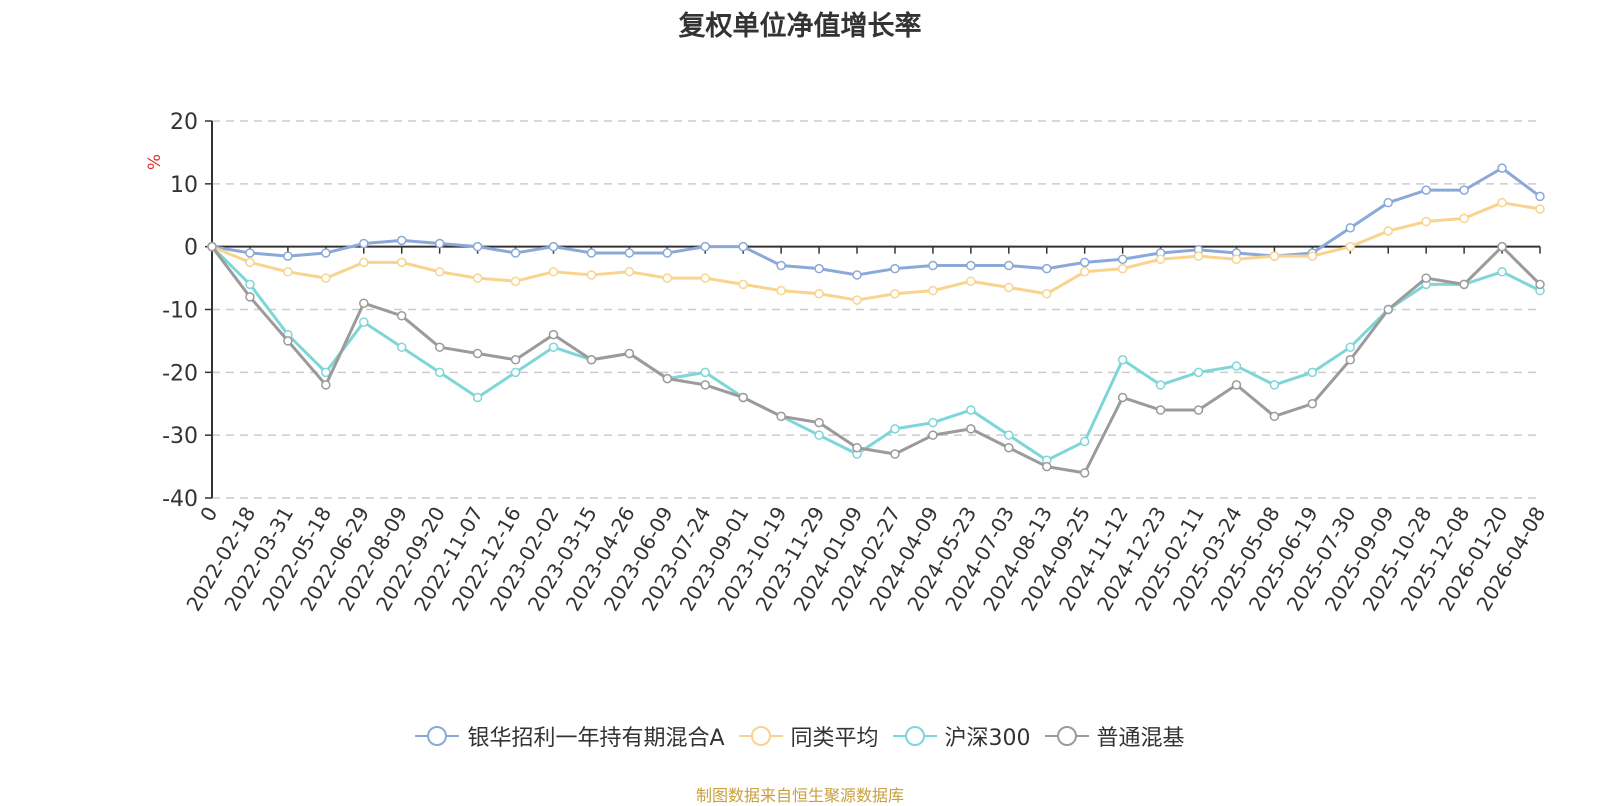 This screenshot has height=806, width=1600. I want to click on legend: 银华招利一年持有期混合A 同类平均 沪深300 普通混基, so click(800, 736).